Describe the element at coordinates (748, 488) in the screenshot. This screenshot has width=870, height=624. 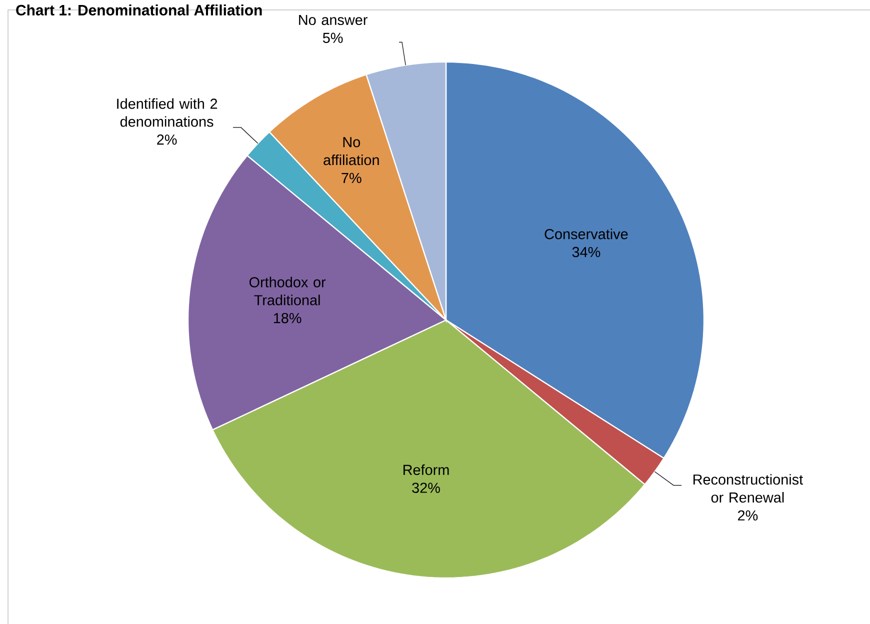
I see `slice-label: Reconstructionist or Renewal` at that location.